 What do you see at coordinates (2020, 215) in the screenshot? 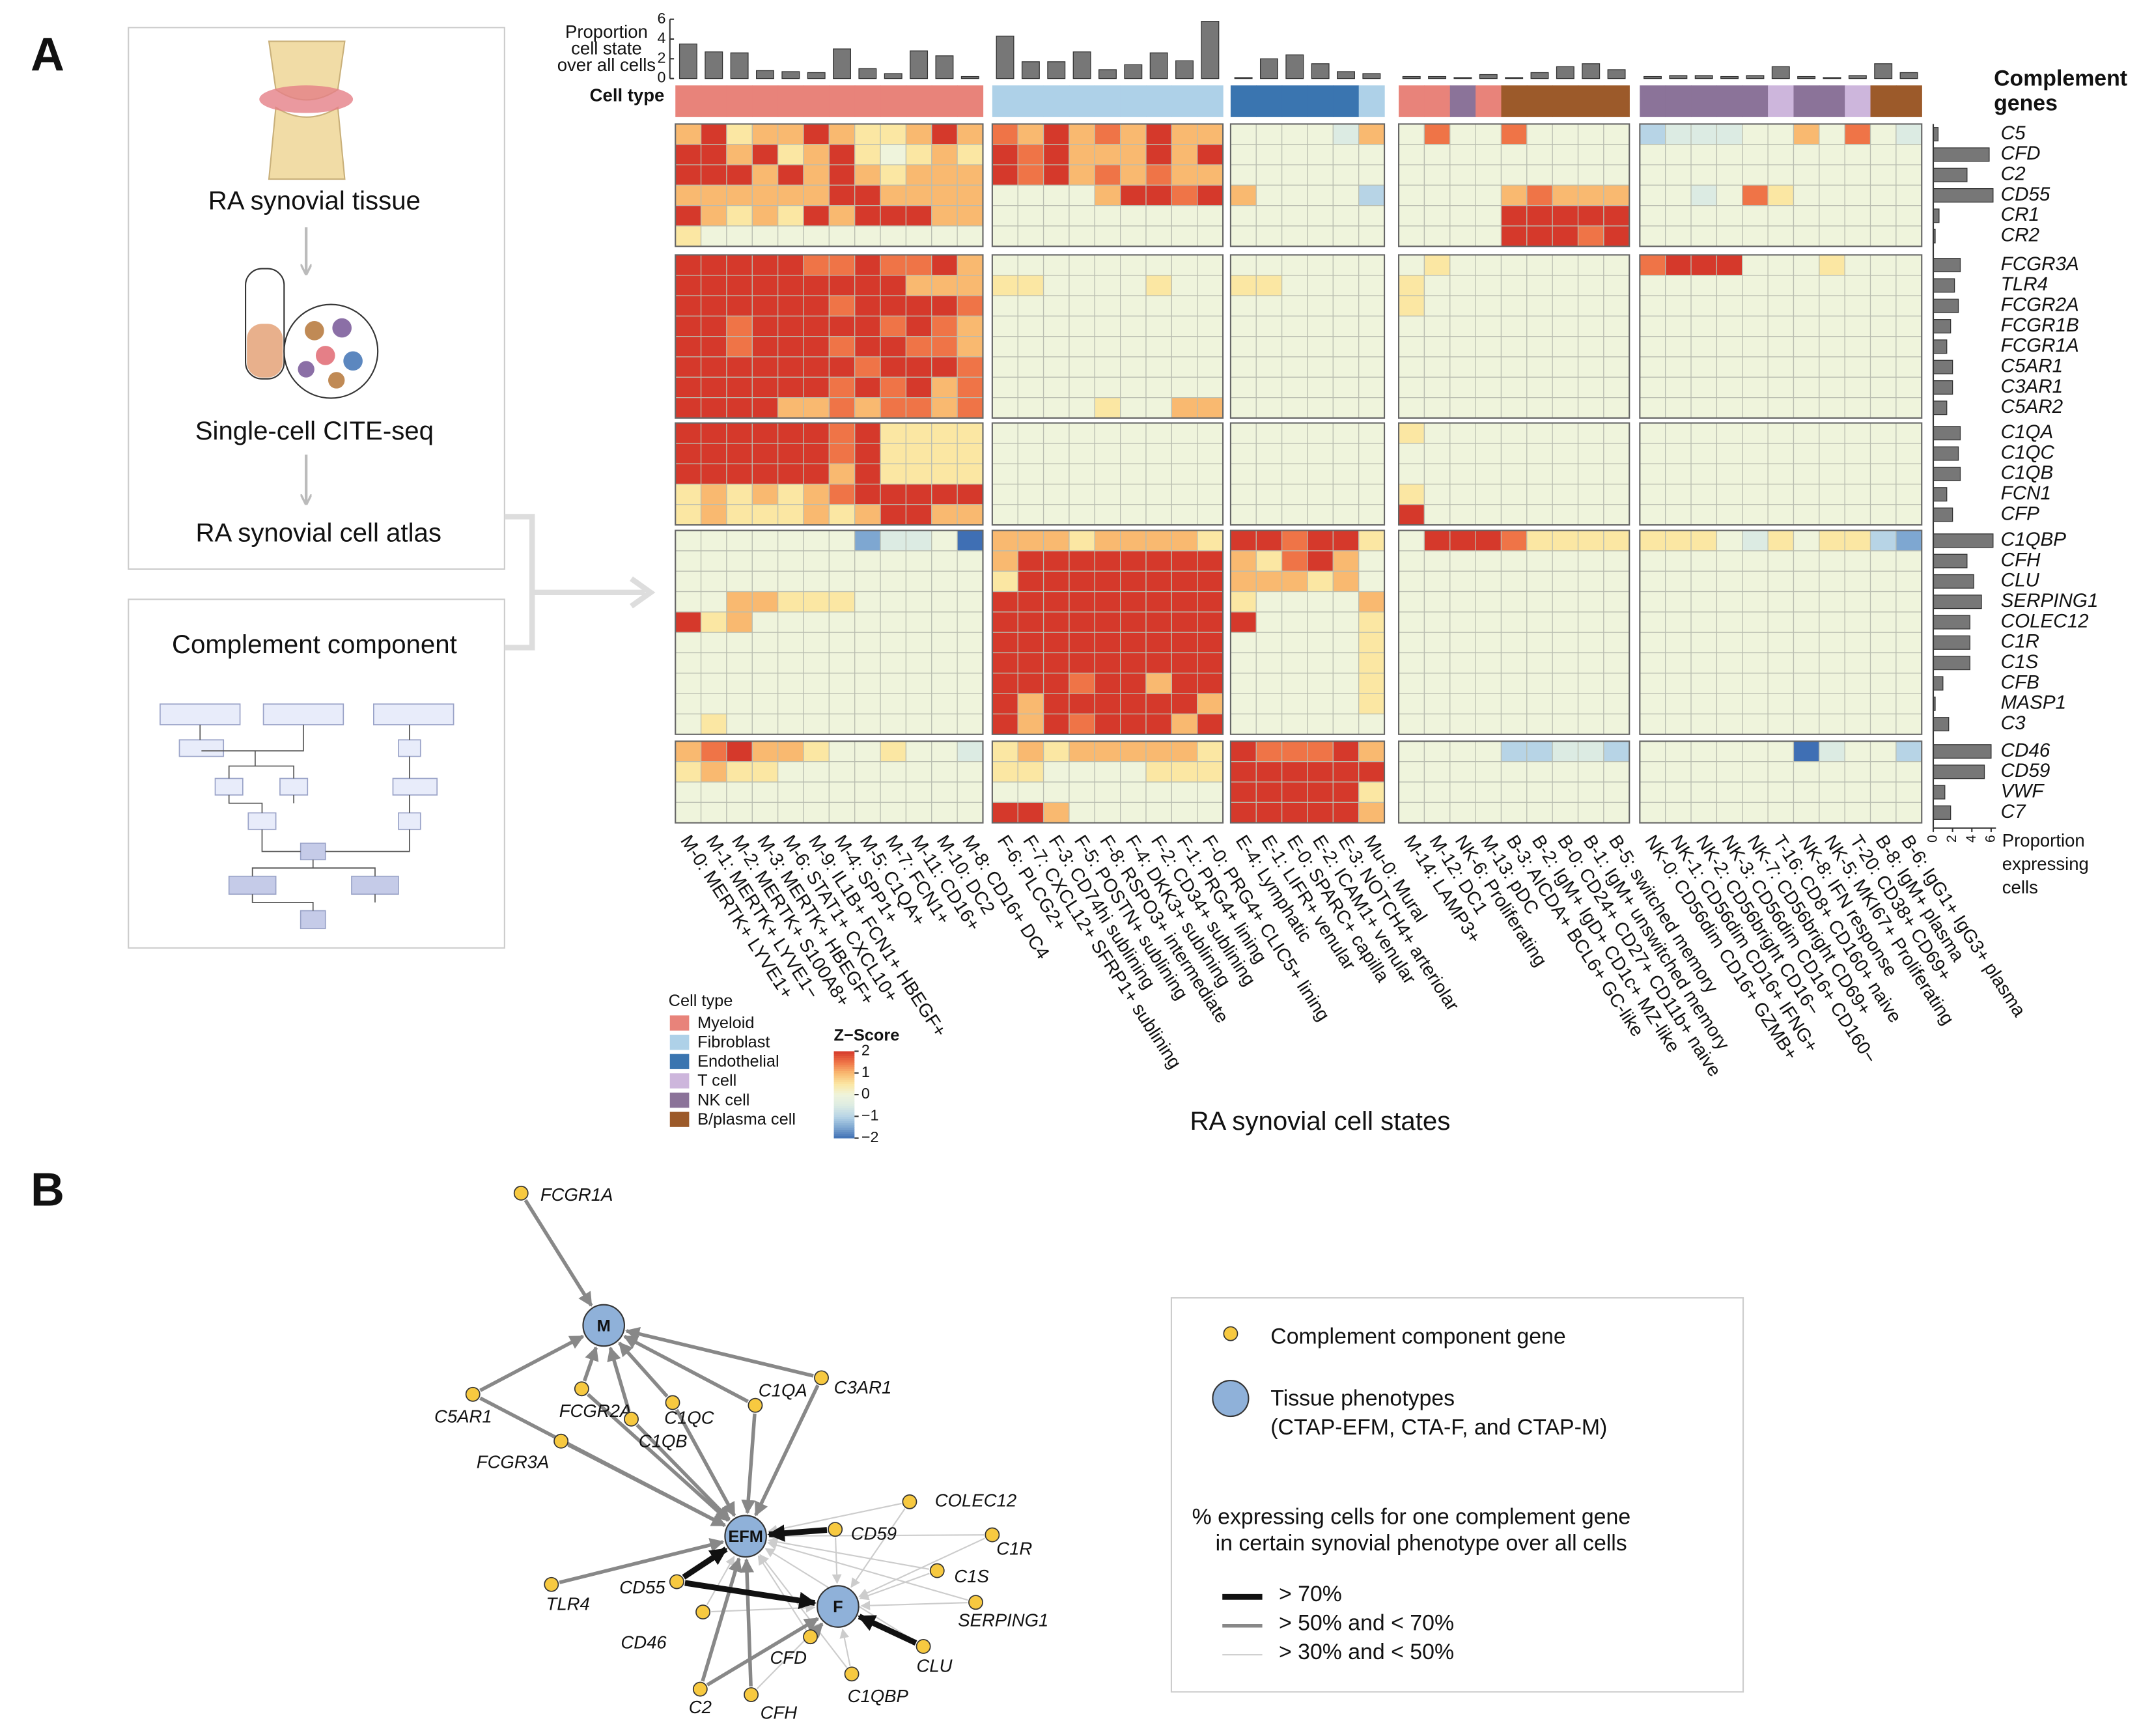
I see `gene-label: CR1` at bounding box center [2020, 215].